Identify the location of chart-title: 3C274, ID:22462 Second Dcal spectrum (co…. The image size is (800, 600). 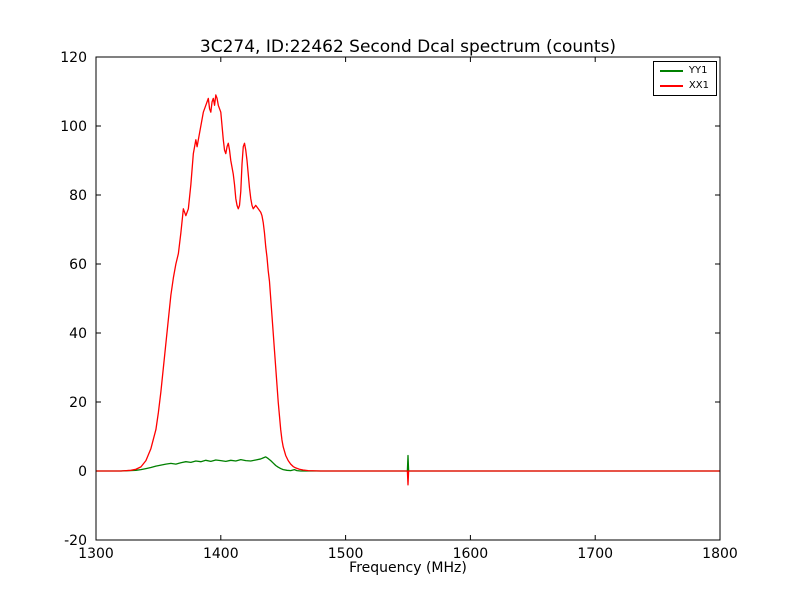
(408, 47).